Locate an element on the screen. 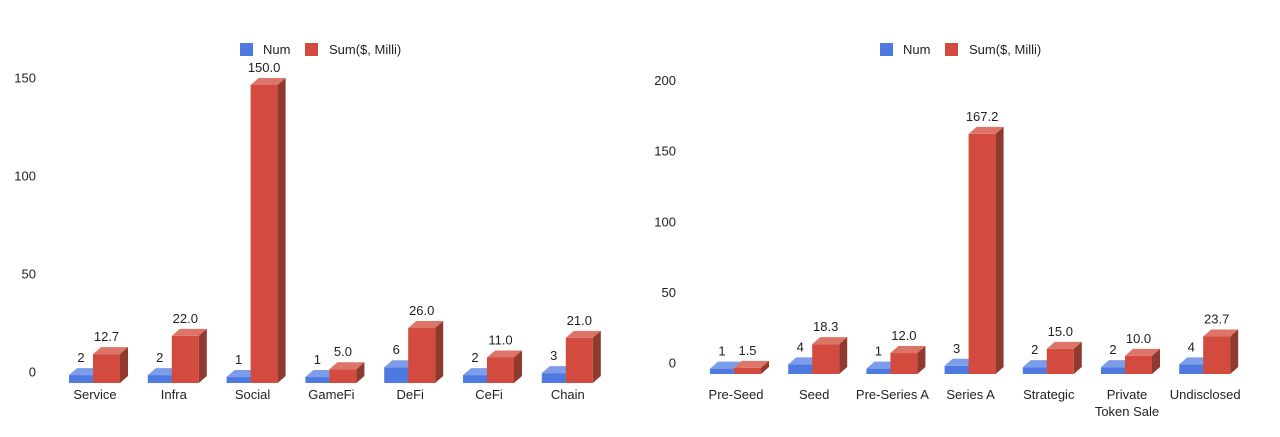  bar-num-undisclosed-top-face is located at coordinates (1195, 361).